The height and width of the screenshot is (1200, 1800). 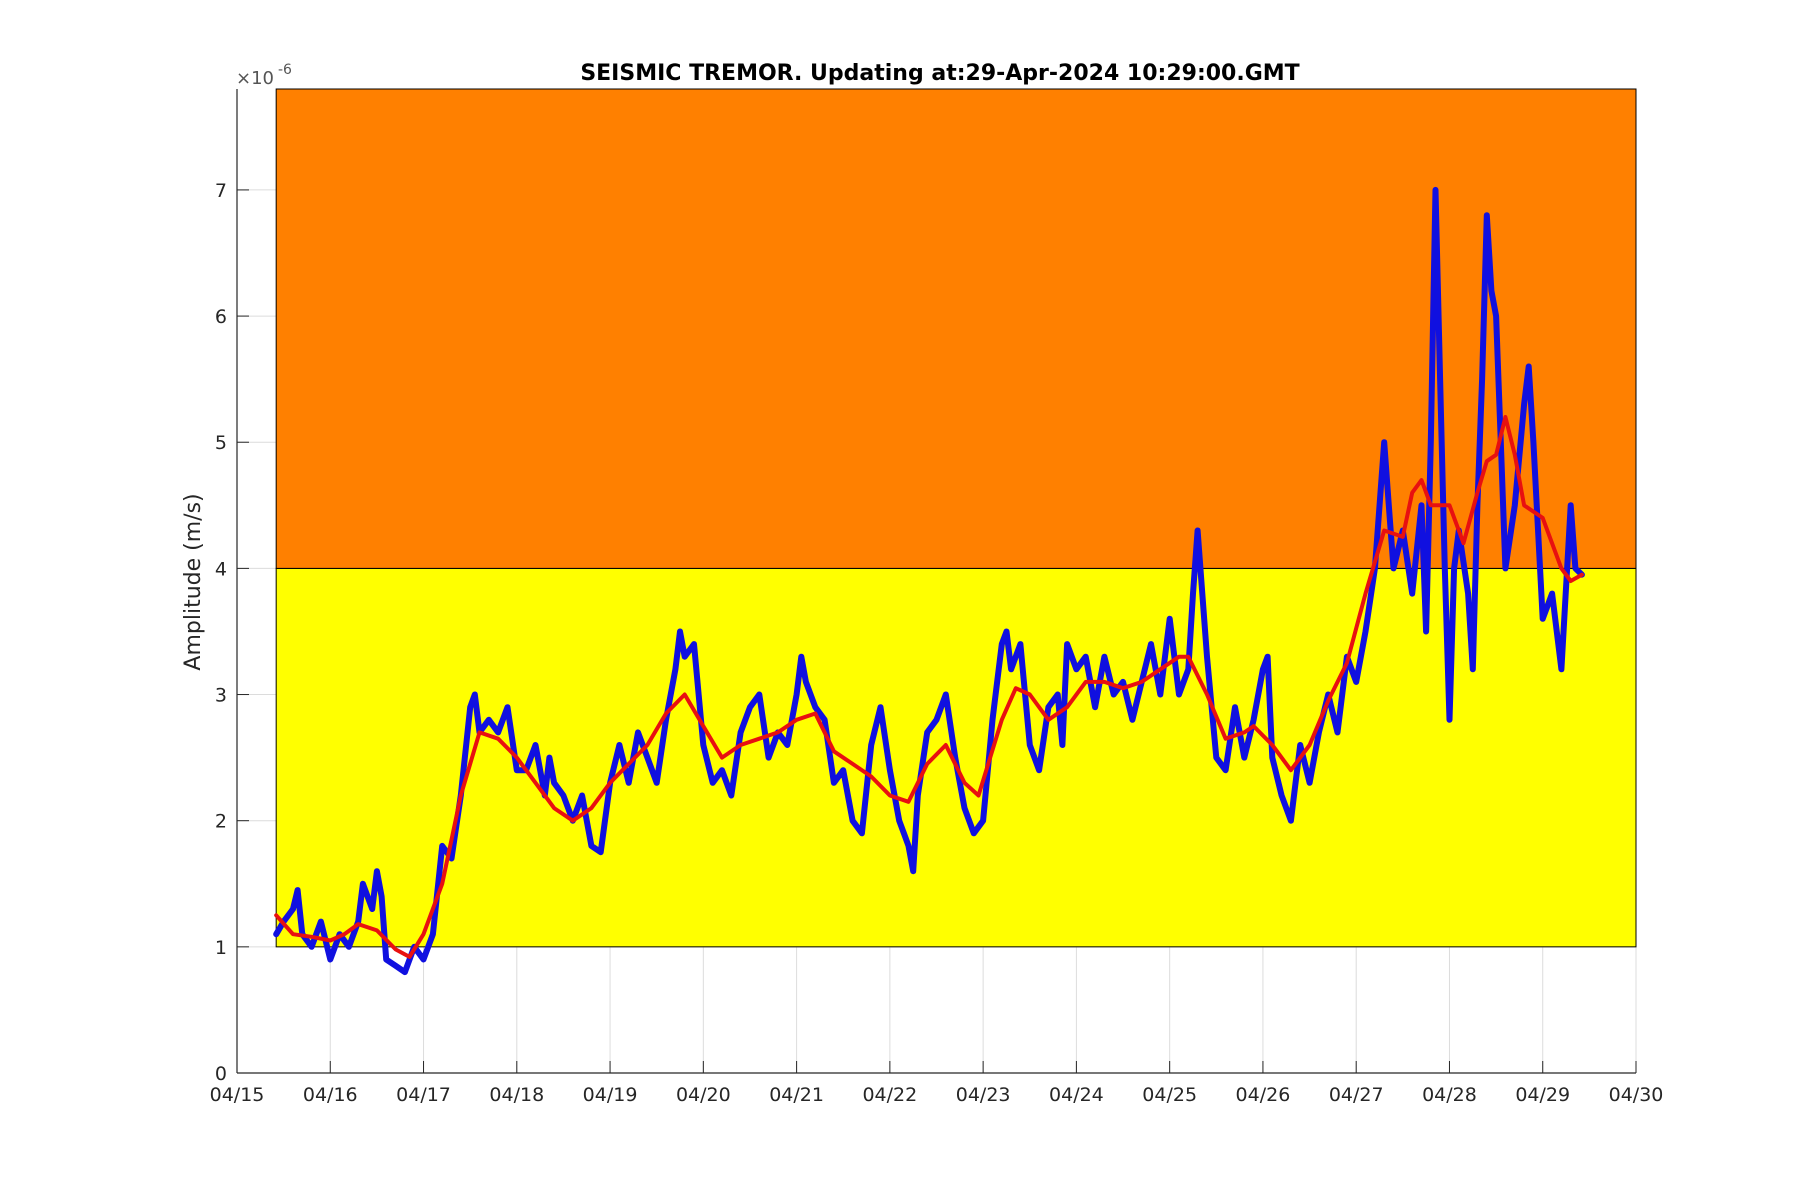 I want to click on y-tick-label: 7, so click(x=221, y=191).